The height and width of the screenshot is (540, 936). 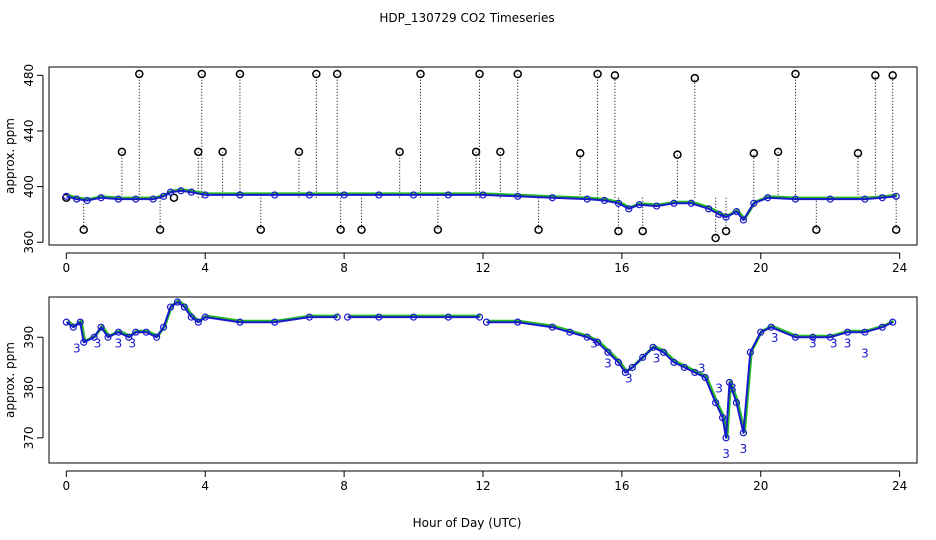 I want to click on y-tick-label: 400, so click(x=29, y=186).